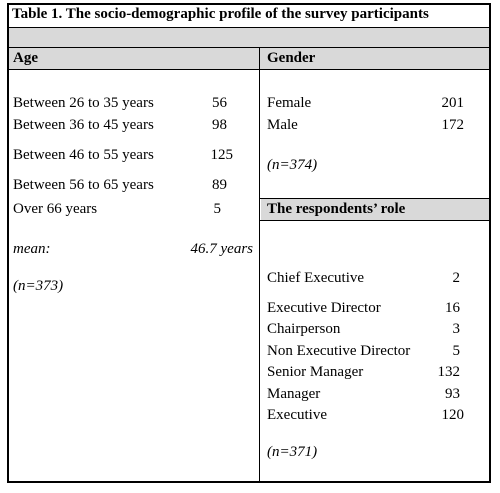 Image resolution: width=500 pixels, height=493 pixels. What do you see at coordinates (294, 394) in the screenshot?
I see `role-row-label: Manager` at bounding box center [294, 394].